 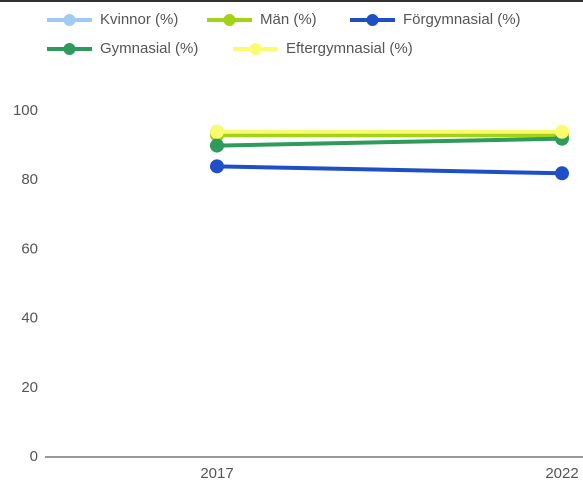 I want to click on top-border, so click(x=291, y=1).